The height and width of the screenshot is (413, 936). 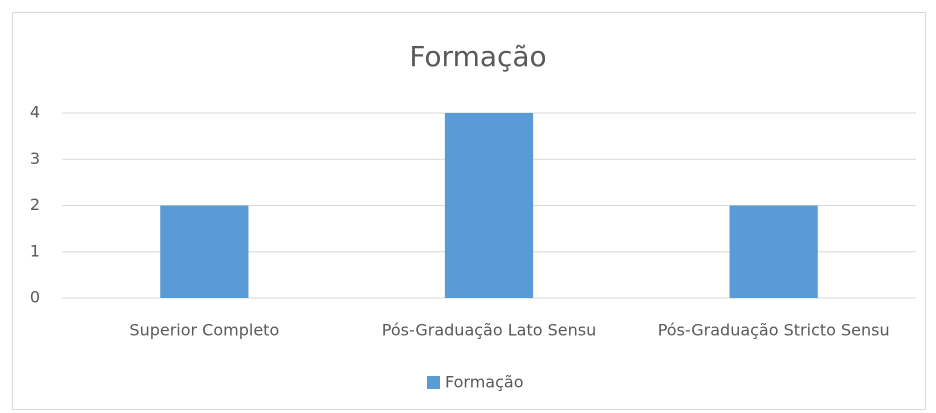 What do you see at coordinates (204, 330) in the screenshot?
I see `x-tick-label: Superior Completo` at bounding box center [204, 330].